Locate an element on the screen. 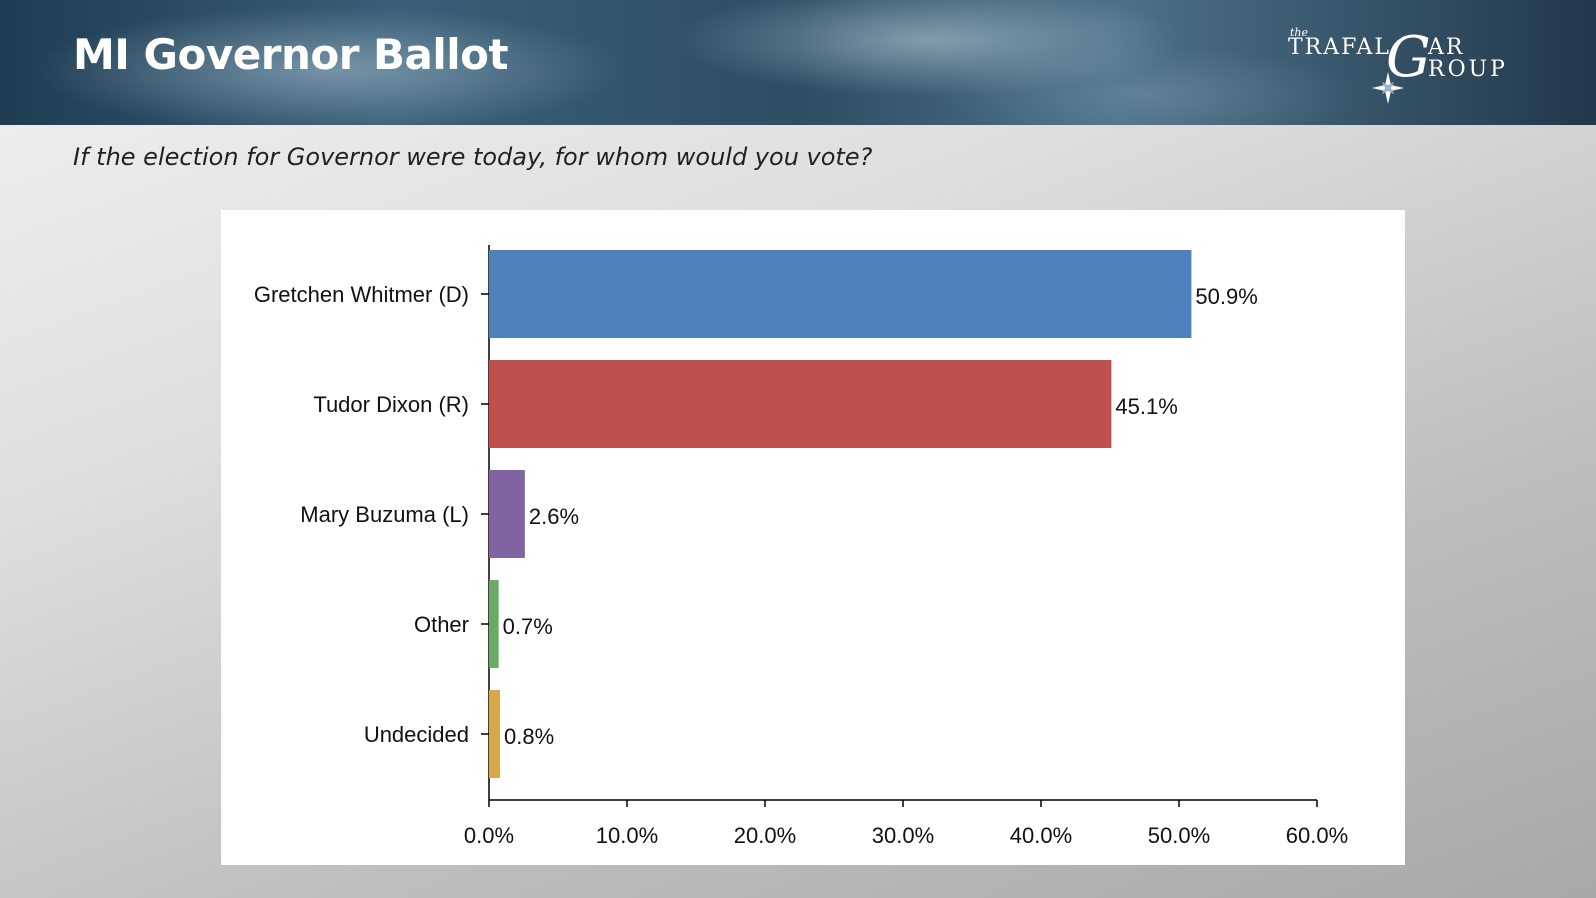  x-tick-label: 50.0% is located at coordinates (1179, 835).